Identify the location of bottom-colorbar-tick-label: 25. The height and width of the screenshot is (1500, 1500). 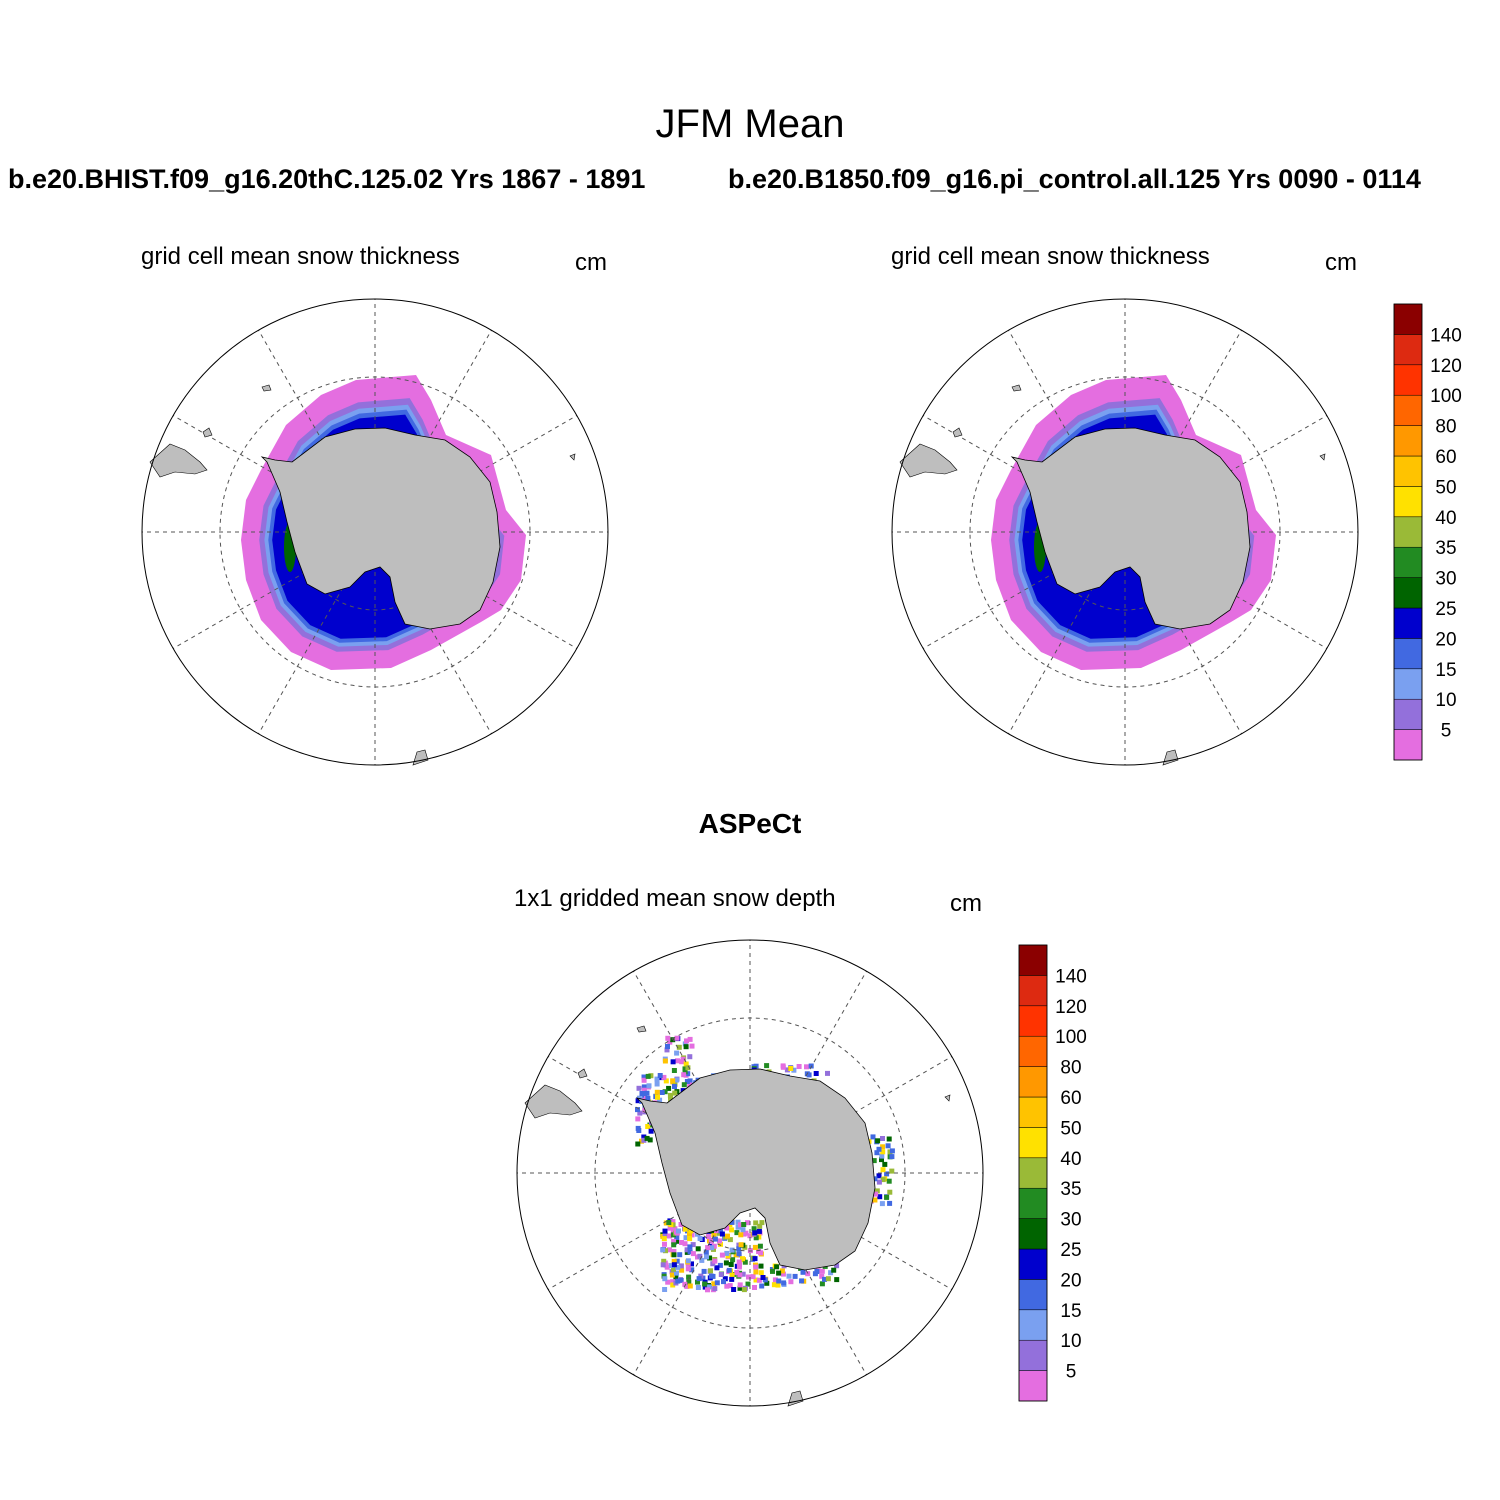
(1070, 1250).